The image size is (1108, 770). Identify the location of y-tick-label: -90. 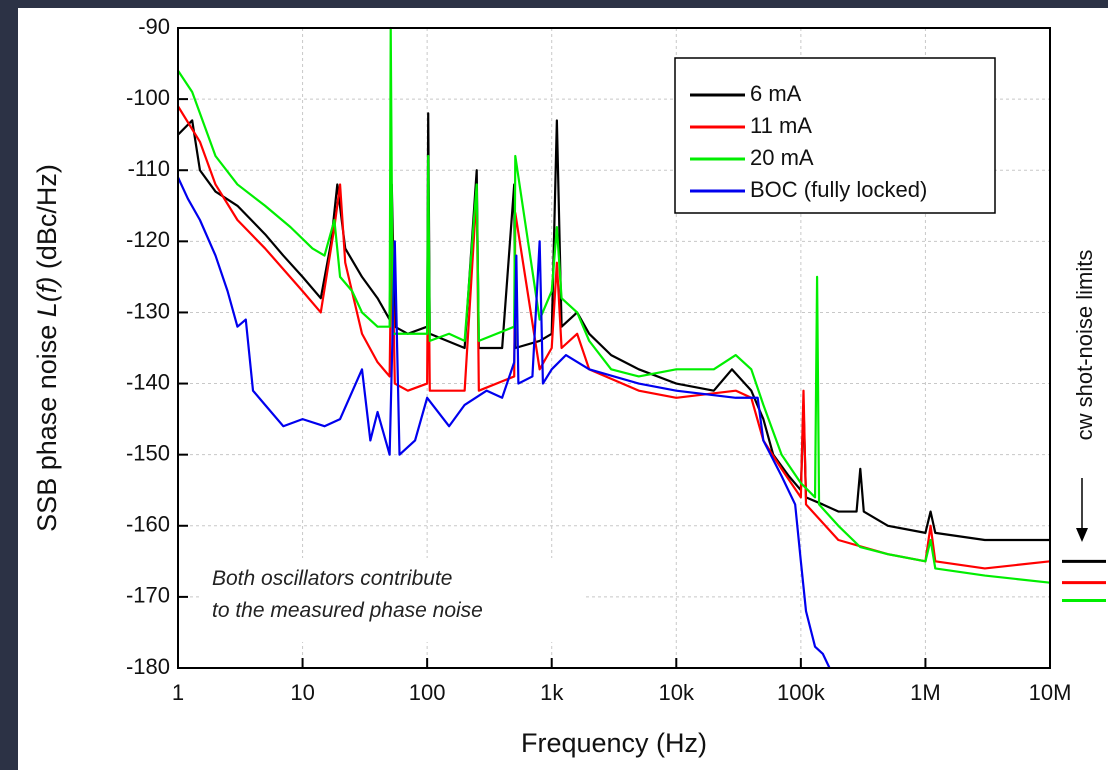
(154, 26).